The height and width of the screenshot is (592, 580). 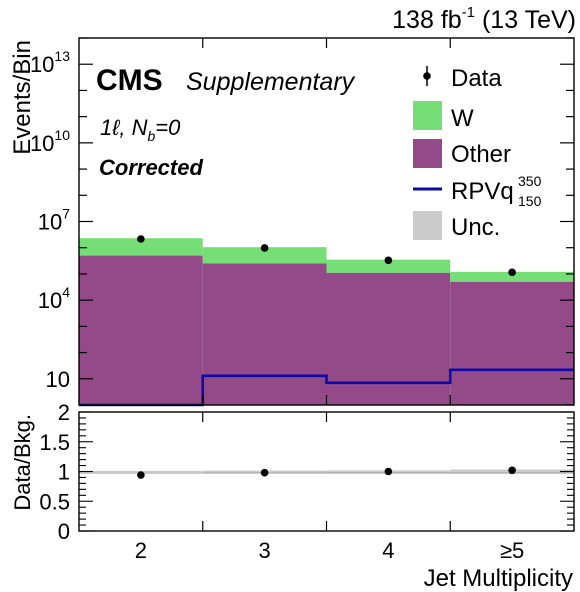 I want to click on ratio-y-tick-label: 1, so click(x=64, y=472).